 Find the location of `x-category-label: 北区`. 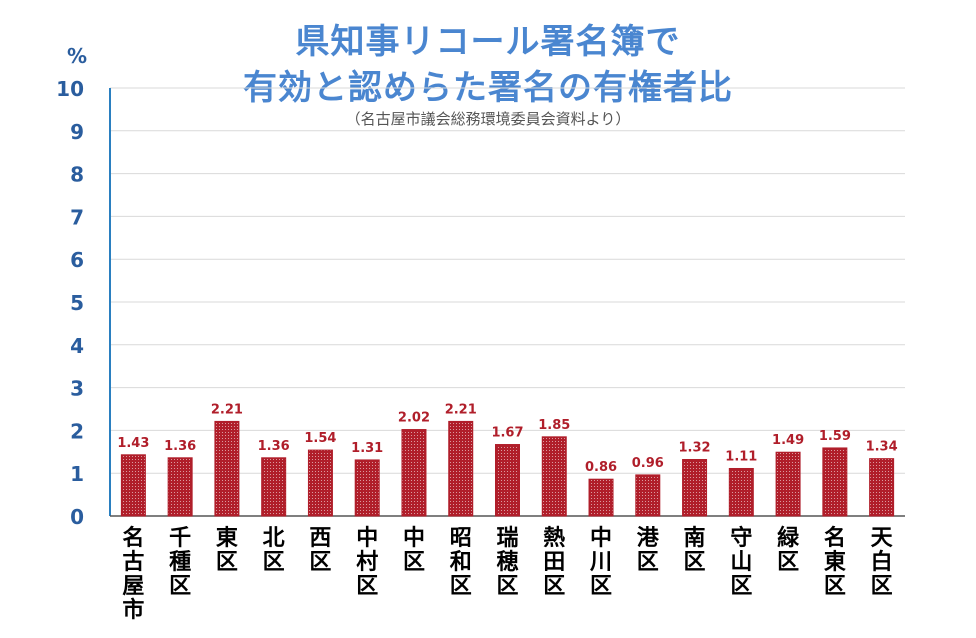

x-category-label: 北区 is located at coordinates (274, 550).